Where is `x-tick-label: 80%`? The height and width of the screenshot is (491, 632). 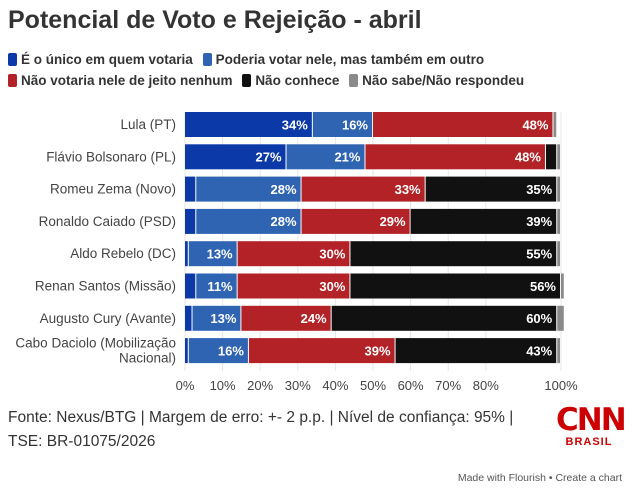 x-tick-label: 80% is located at coordinates (486, 385).